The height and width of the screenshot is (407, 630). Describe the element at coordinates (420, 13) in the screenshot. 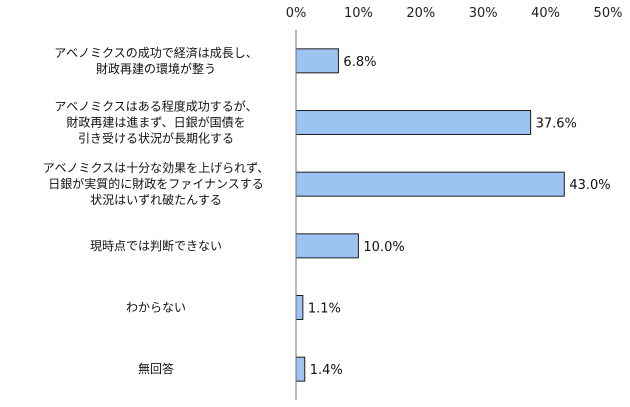

I see `x-tick-label: 20%` at that location.